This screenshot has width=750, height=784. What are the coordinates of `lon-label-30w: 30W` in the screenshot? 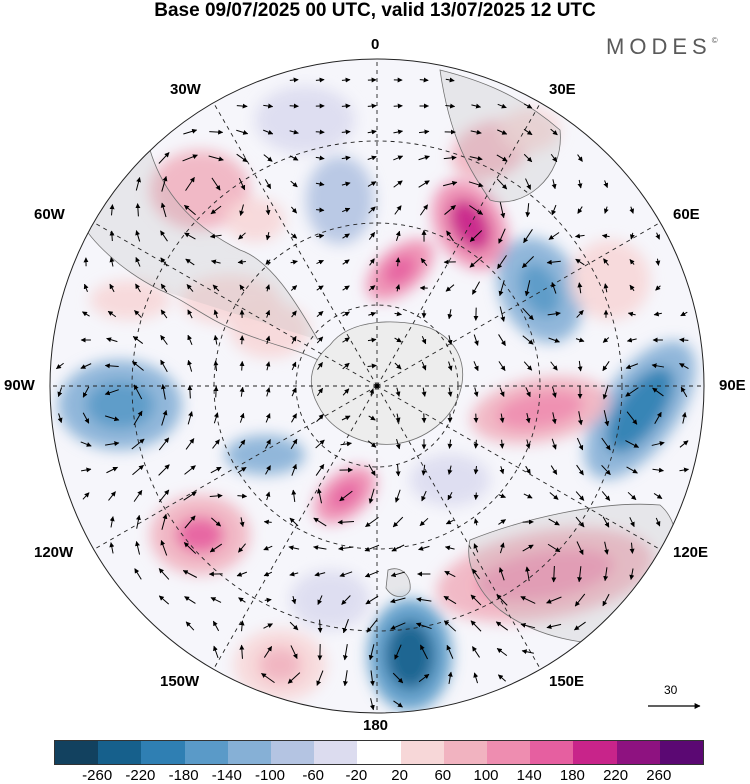 It's located at (185, 89).